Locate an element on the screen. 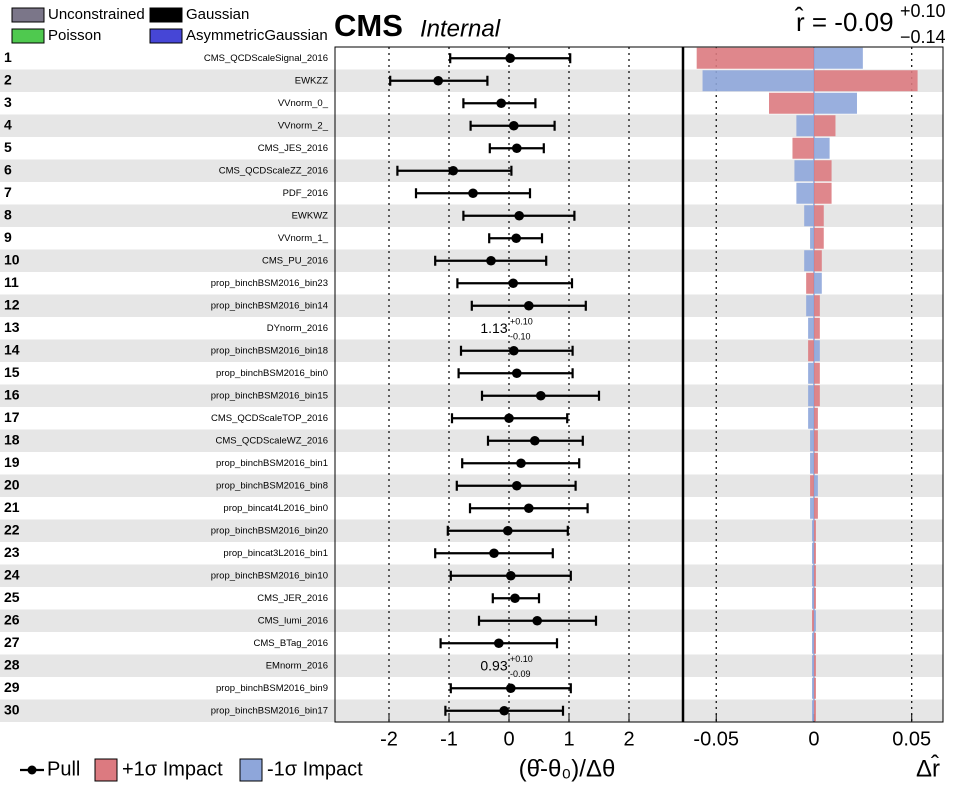 Image resolution: width=974 pixels, height=800 pixels. param-label: prop_binchBSM2016_bin20 is located at coordinates (269, 530).